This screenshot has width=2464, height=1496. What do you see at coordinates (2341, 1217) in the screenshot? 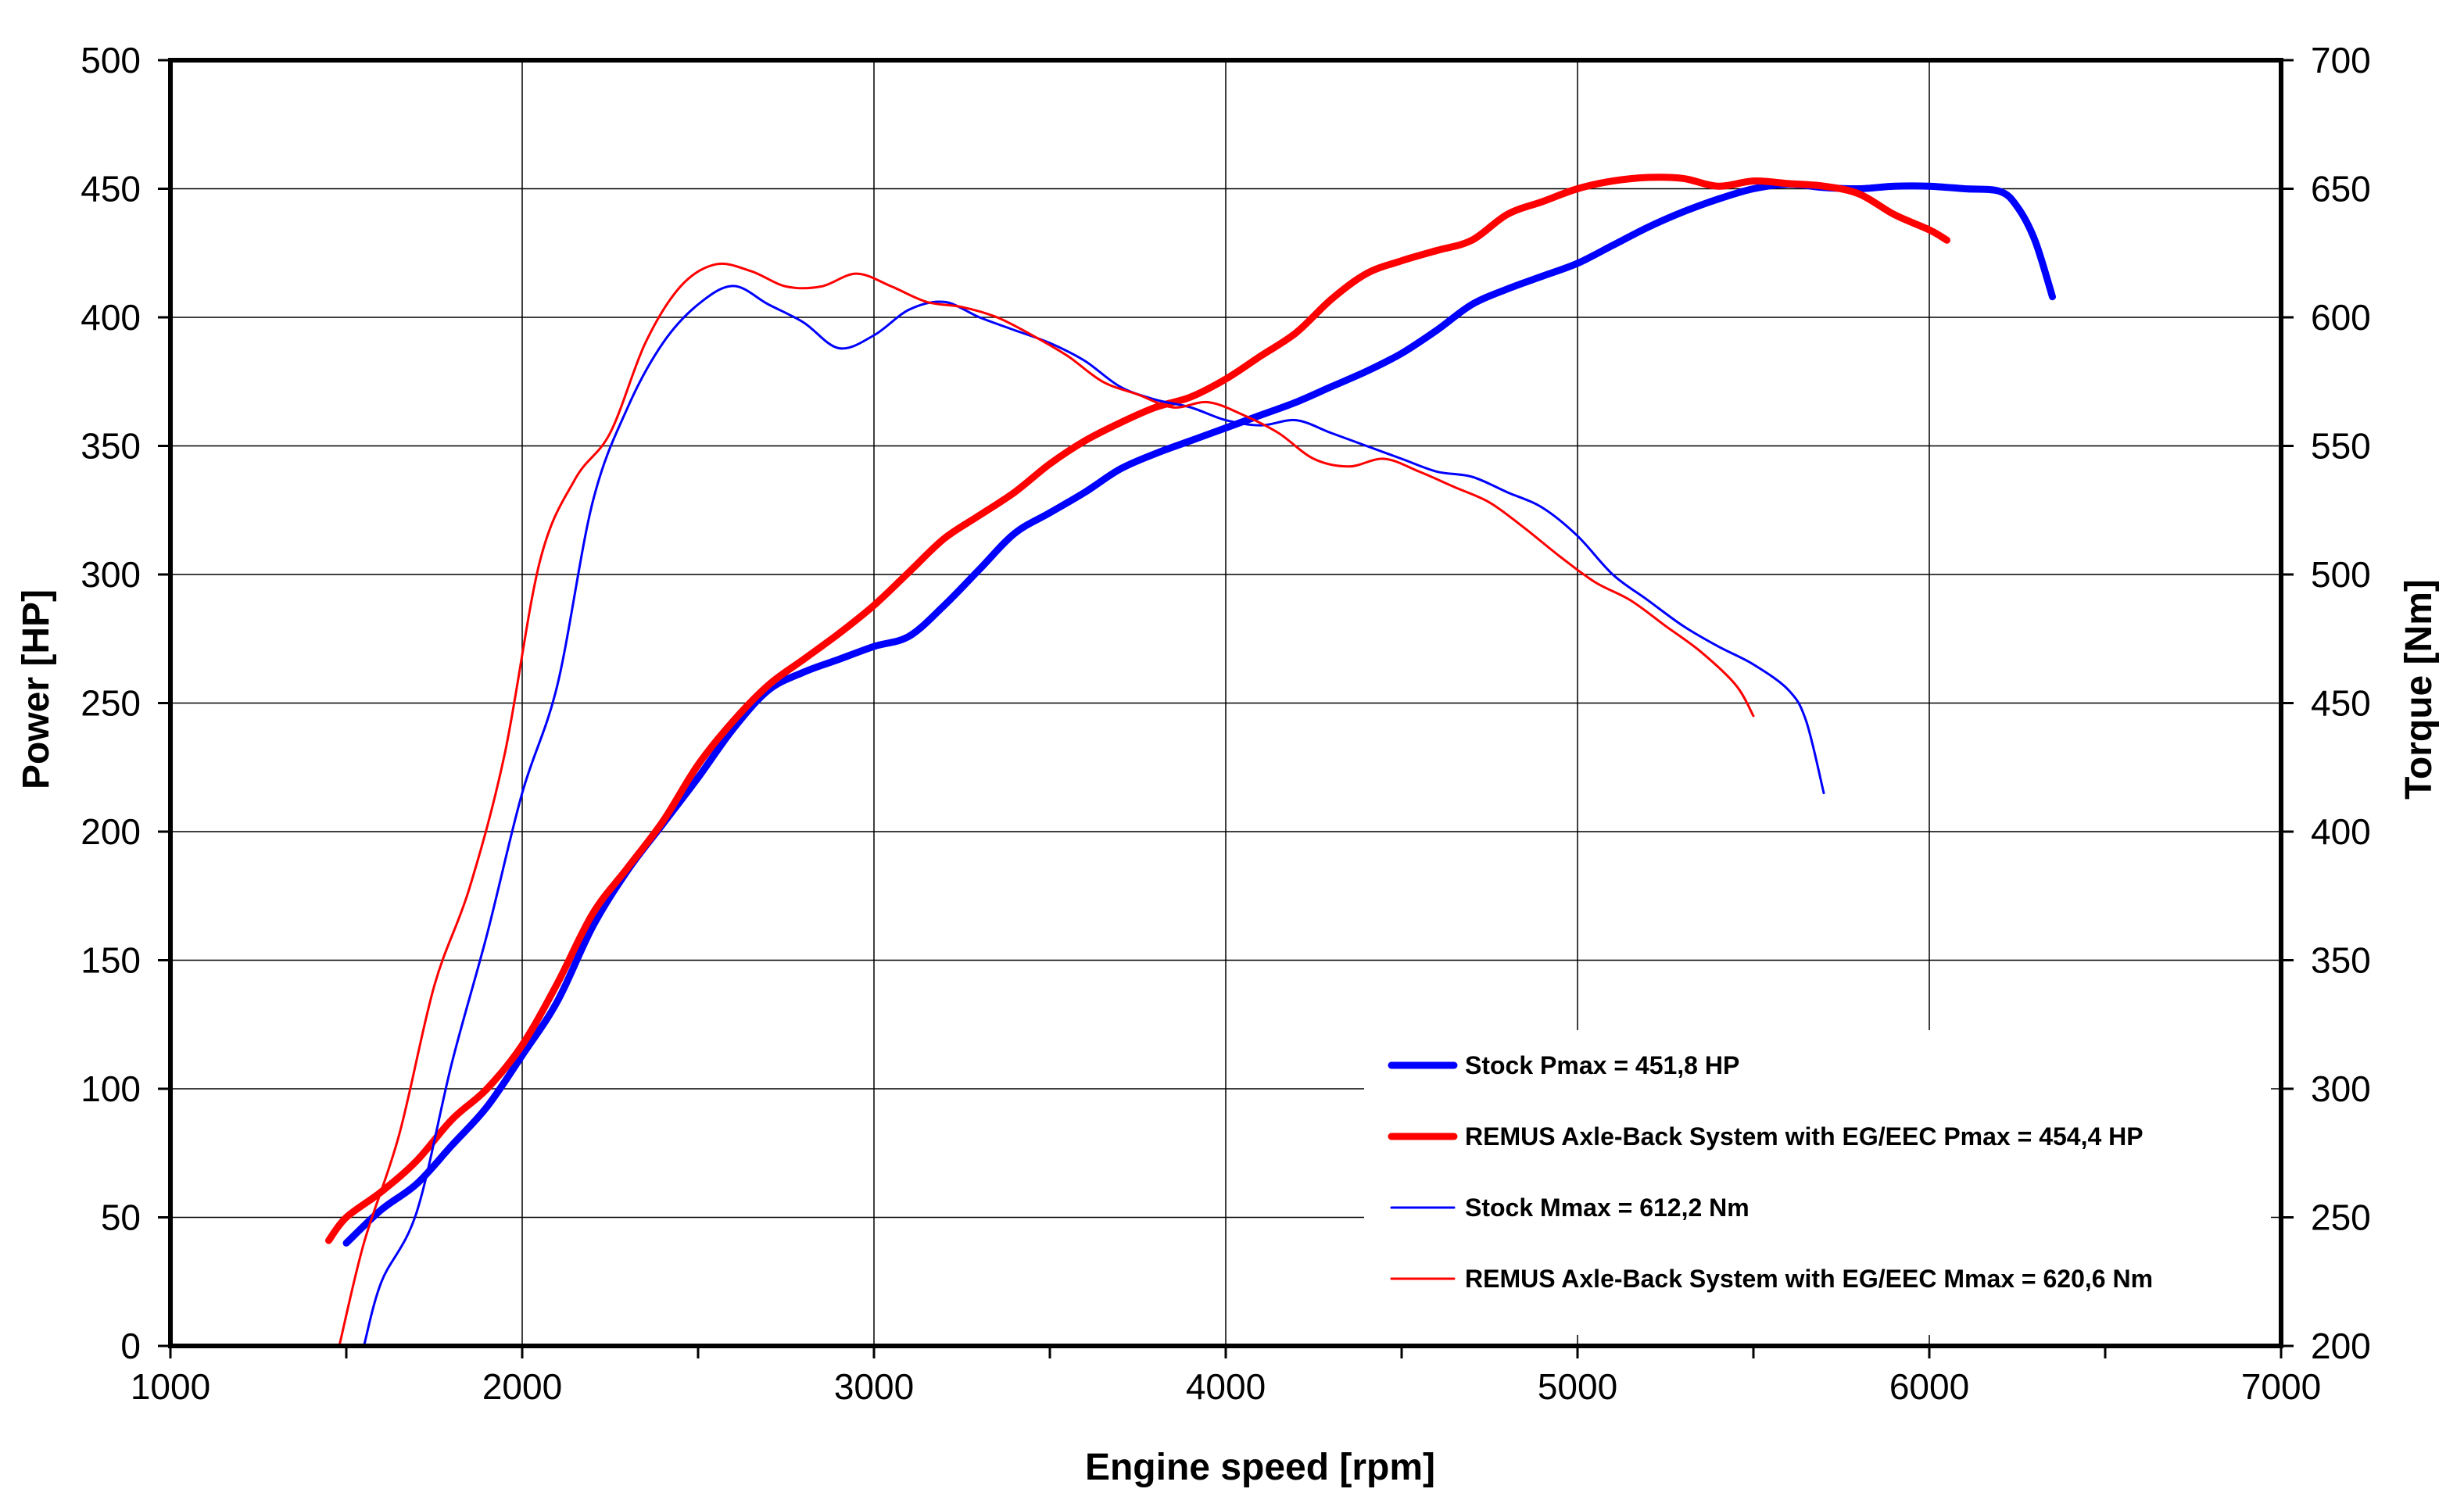
I see `y2-tick-label: 250` at bounding box center [2341, 1217].